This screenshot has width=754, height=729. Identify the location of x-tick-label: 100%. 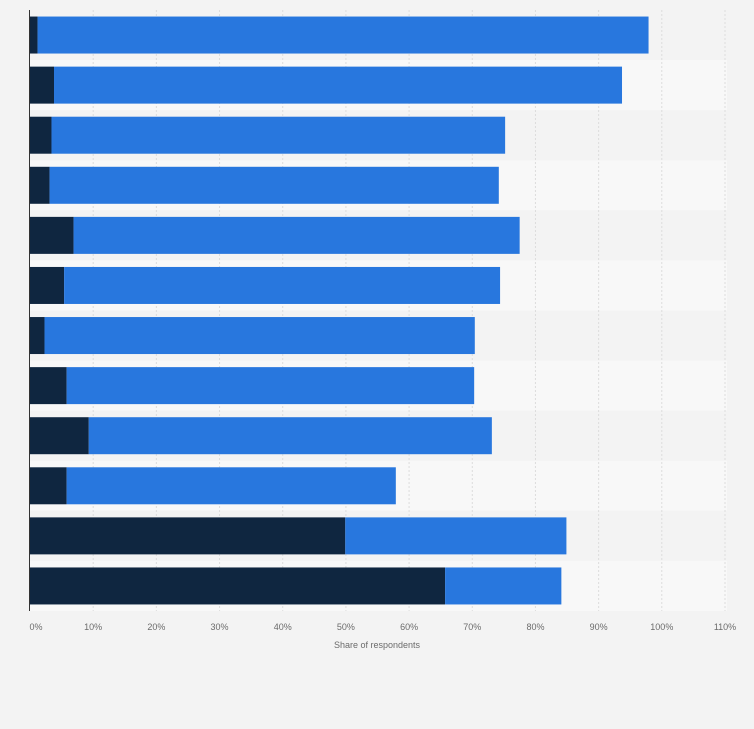
(661, 627).